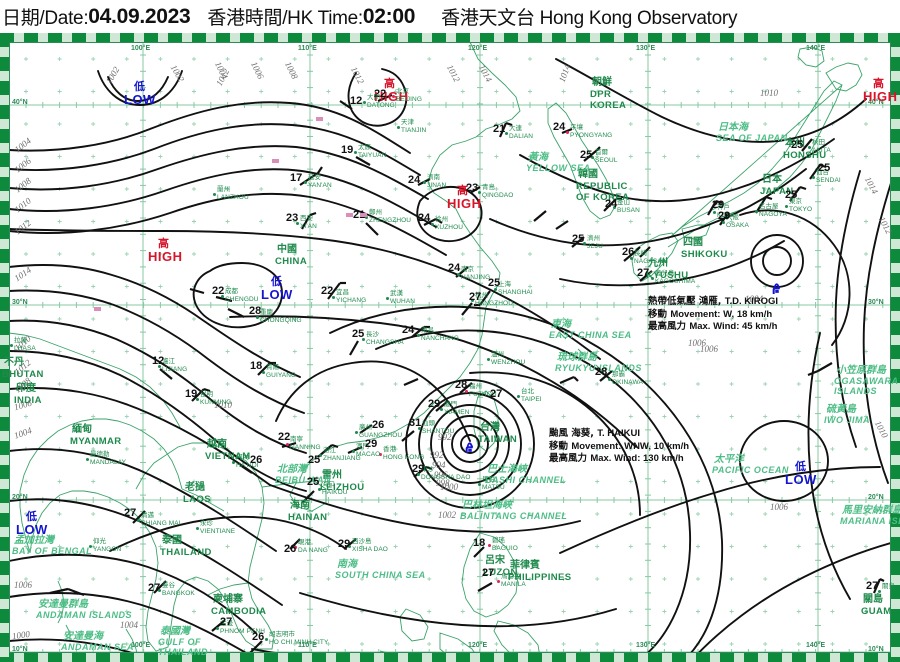  Describe the element at coordinates (304, 542) in the screenshot. I see `station-cn-53: 峴港` at that location.